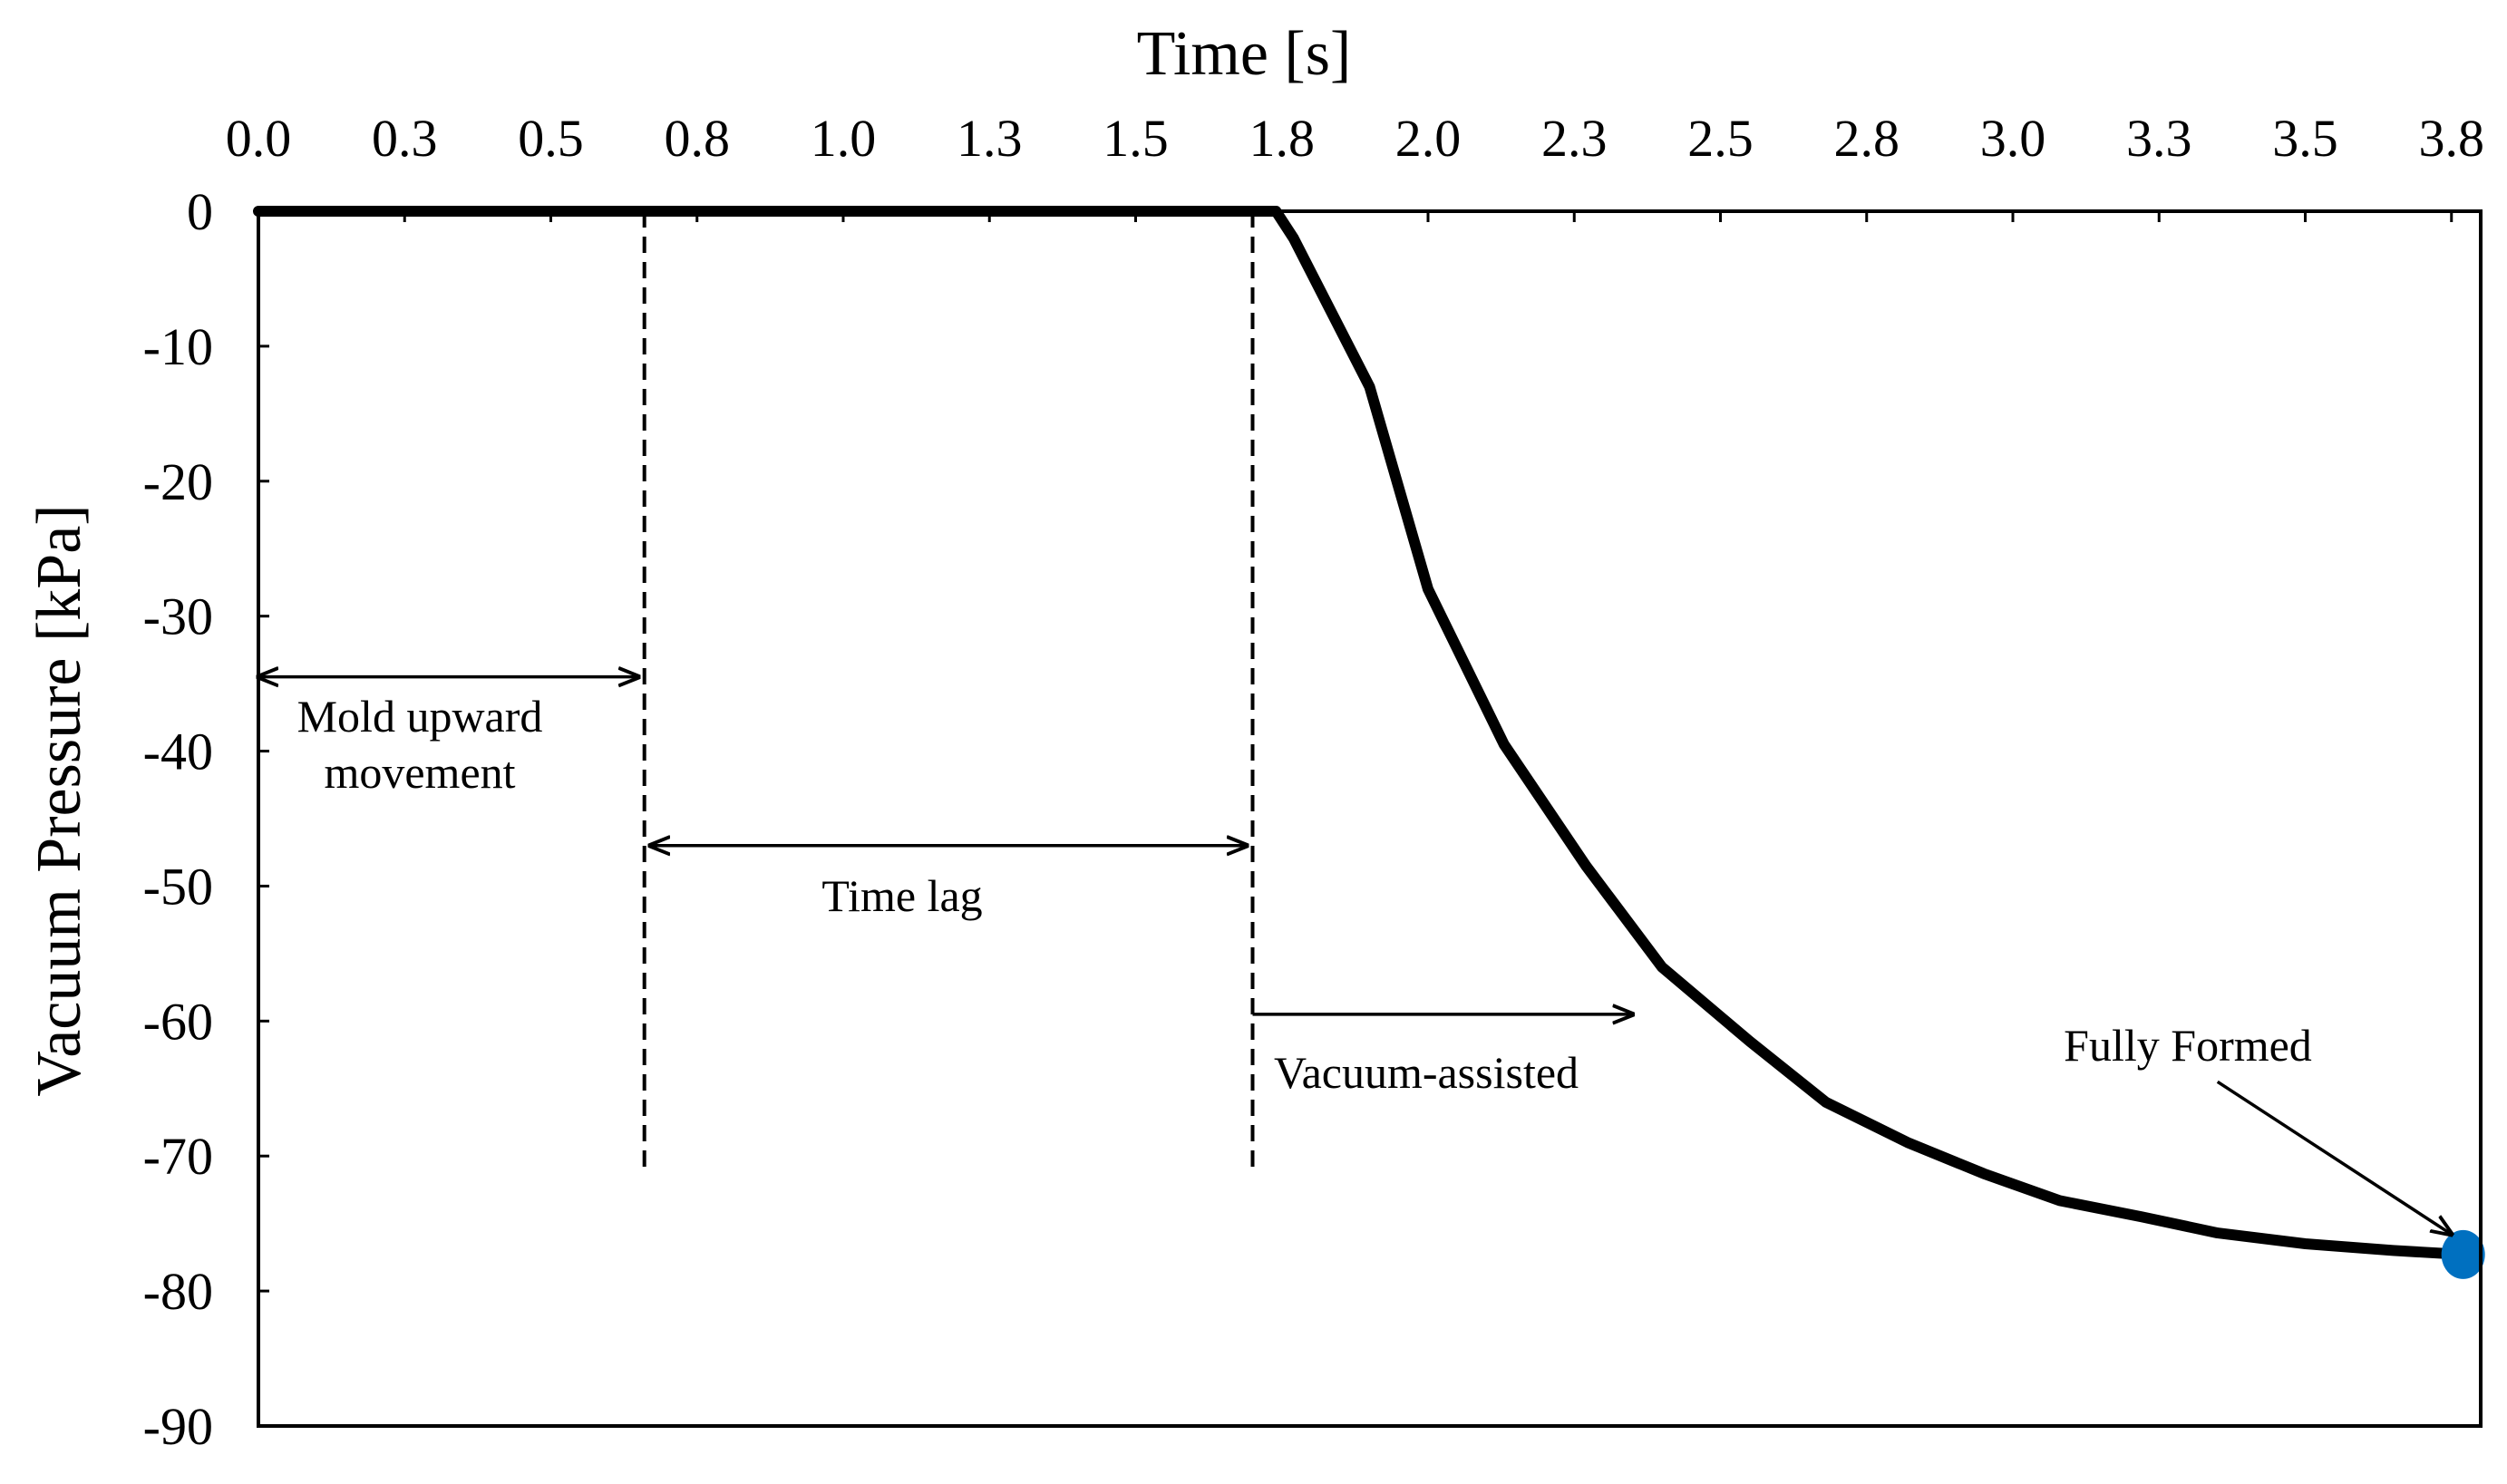 The image size is (2507, 1484). What do you see at coordinates (2305, 139) in the screenshot?
I see `x-tick-label: 3.5` at bounding box center [2305, 139].